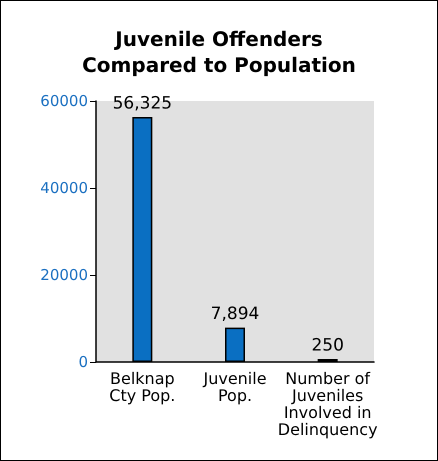 Image resolution: width=438 pixels, height=461 pixels. Describe the element at coordinates (235, 314) in the screenshot. I see `data-label: 7,894` at that location.